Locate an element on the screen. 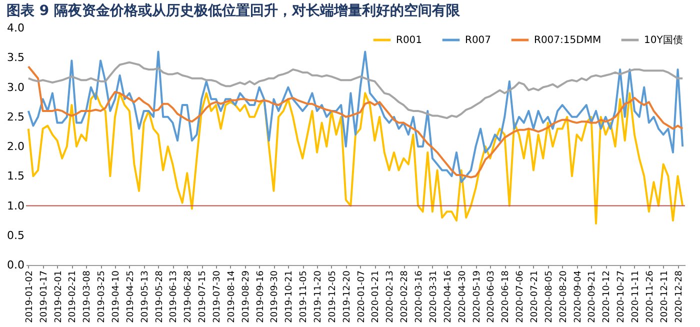 The image size is (700, 327). x-tick-label: 2019-04-10 is located at coordinates (116, 296).